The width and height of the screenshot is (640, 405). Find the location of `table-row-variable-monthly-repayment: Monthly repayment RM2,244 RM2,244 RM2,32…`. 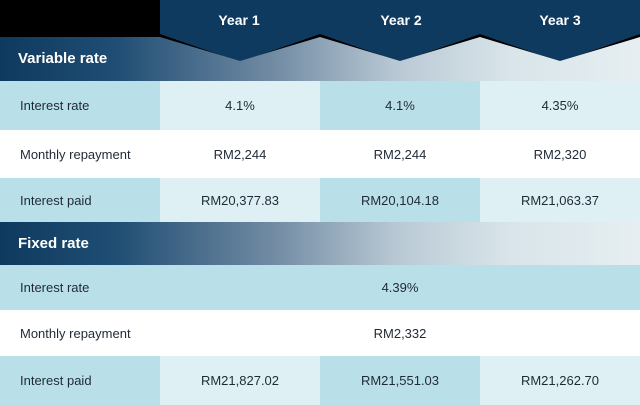

table-row-variable-monthly-repayment: Monthly repayment RM2,244 RM2,244 RM2,32… is located at coordinates (320, 154).